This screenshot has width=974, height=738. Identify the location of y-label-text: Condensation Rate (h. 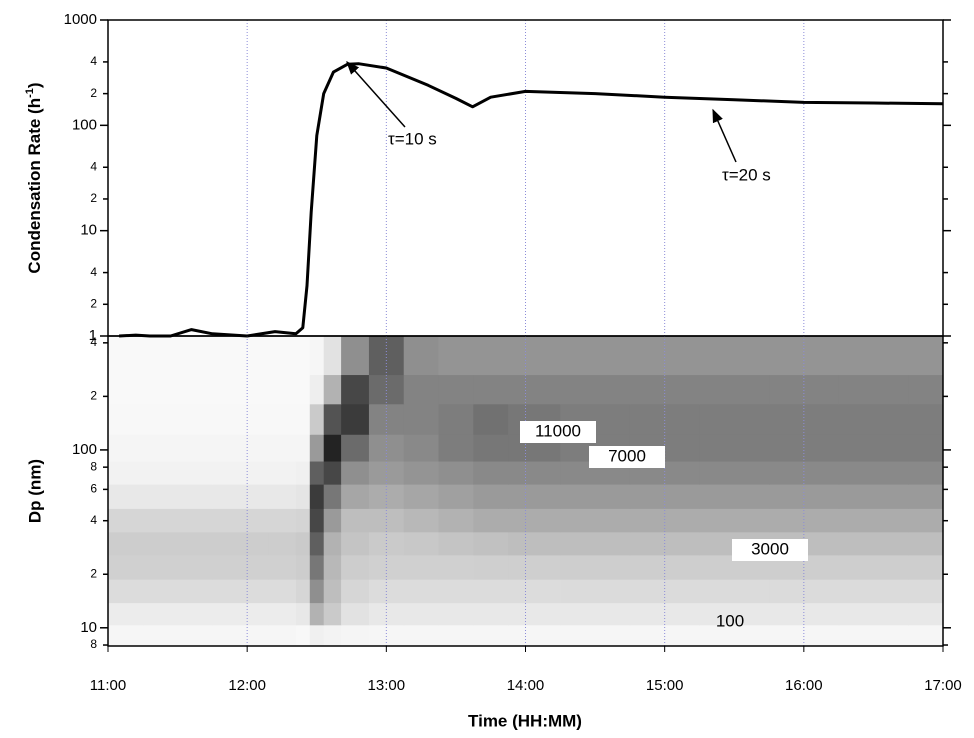
(34, 186).